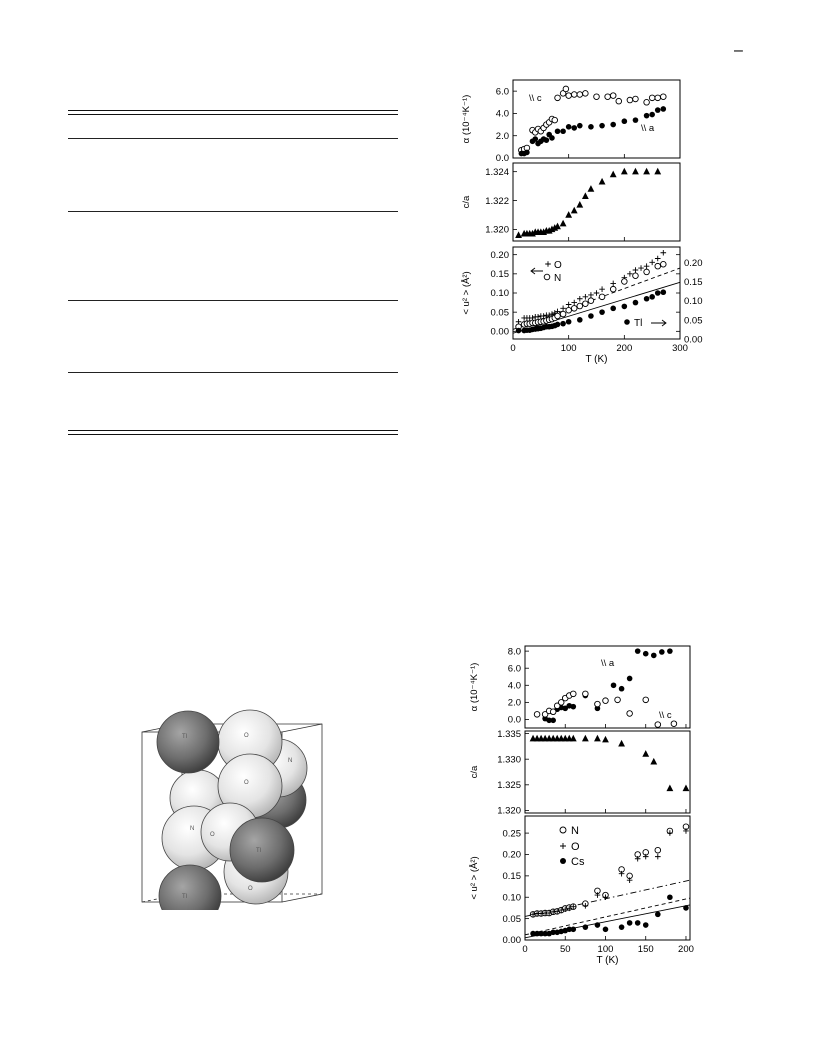 The image size is (816, 1056). What do you see at coordinates (290, 761) in the screenshot?
I see `atom-label: N` at bounding box center [290, 761].